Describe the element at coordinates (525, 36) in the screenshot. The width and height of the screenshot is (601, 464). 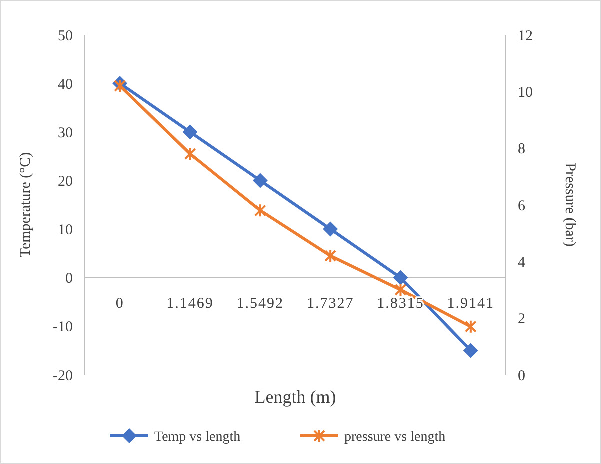
I see `y2-tick-label: 12` at that location.